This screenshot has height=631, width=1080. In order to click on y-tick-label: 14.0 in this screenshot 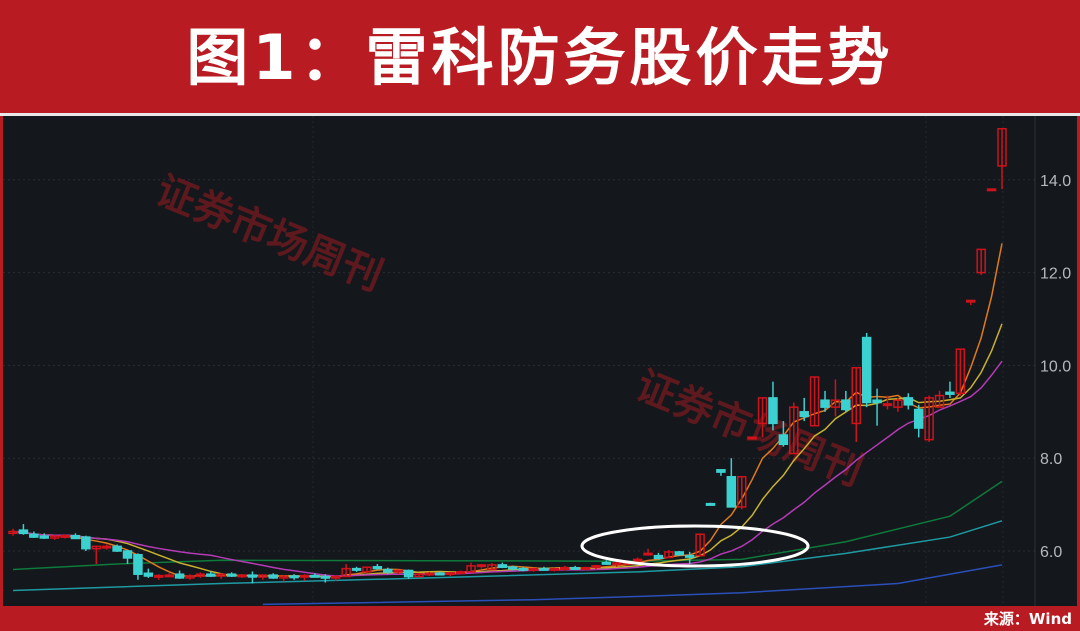, I will do `click(1055, 181)`.